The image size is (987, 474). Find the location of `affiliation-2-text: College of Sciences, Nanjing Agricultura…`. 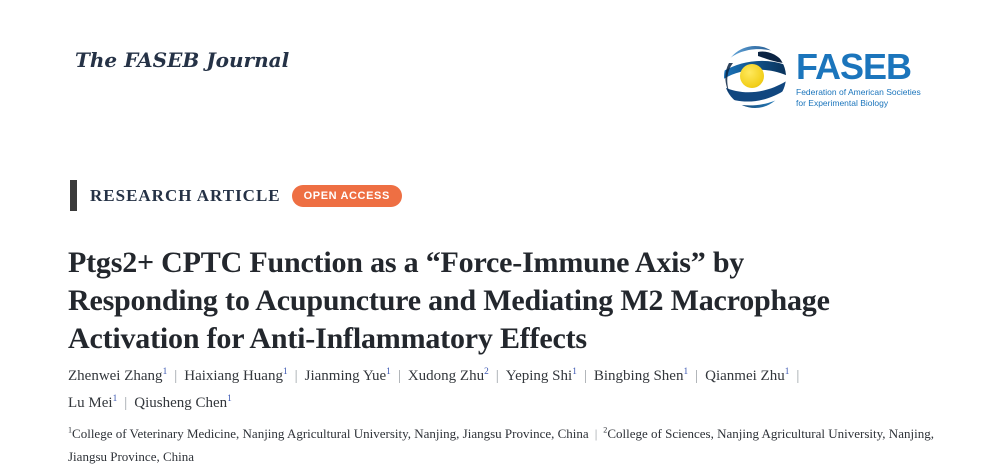

affiliation-2-text: College of Sciences, Nanjing Agricultura… is located at coordinates (501, 445).